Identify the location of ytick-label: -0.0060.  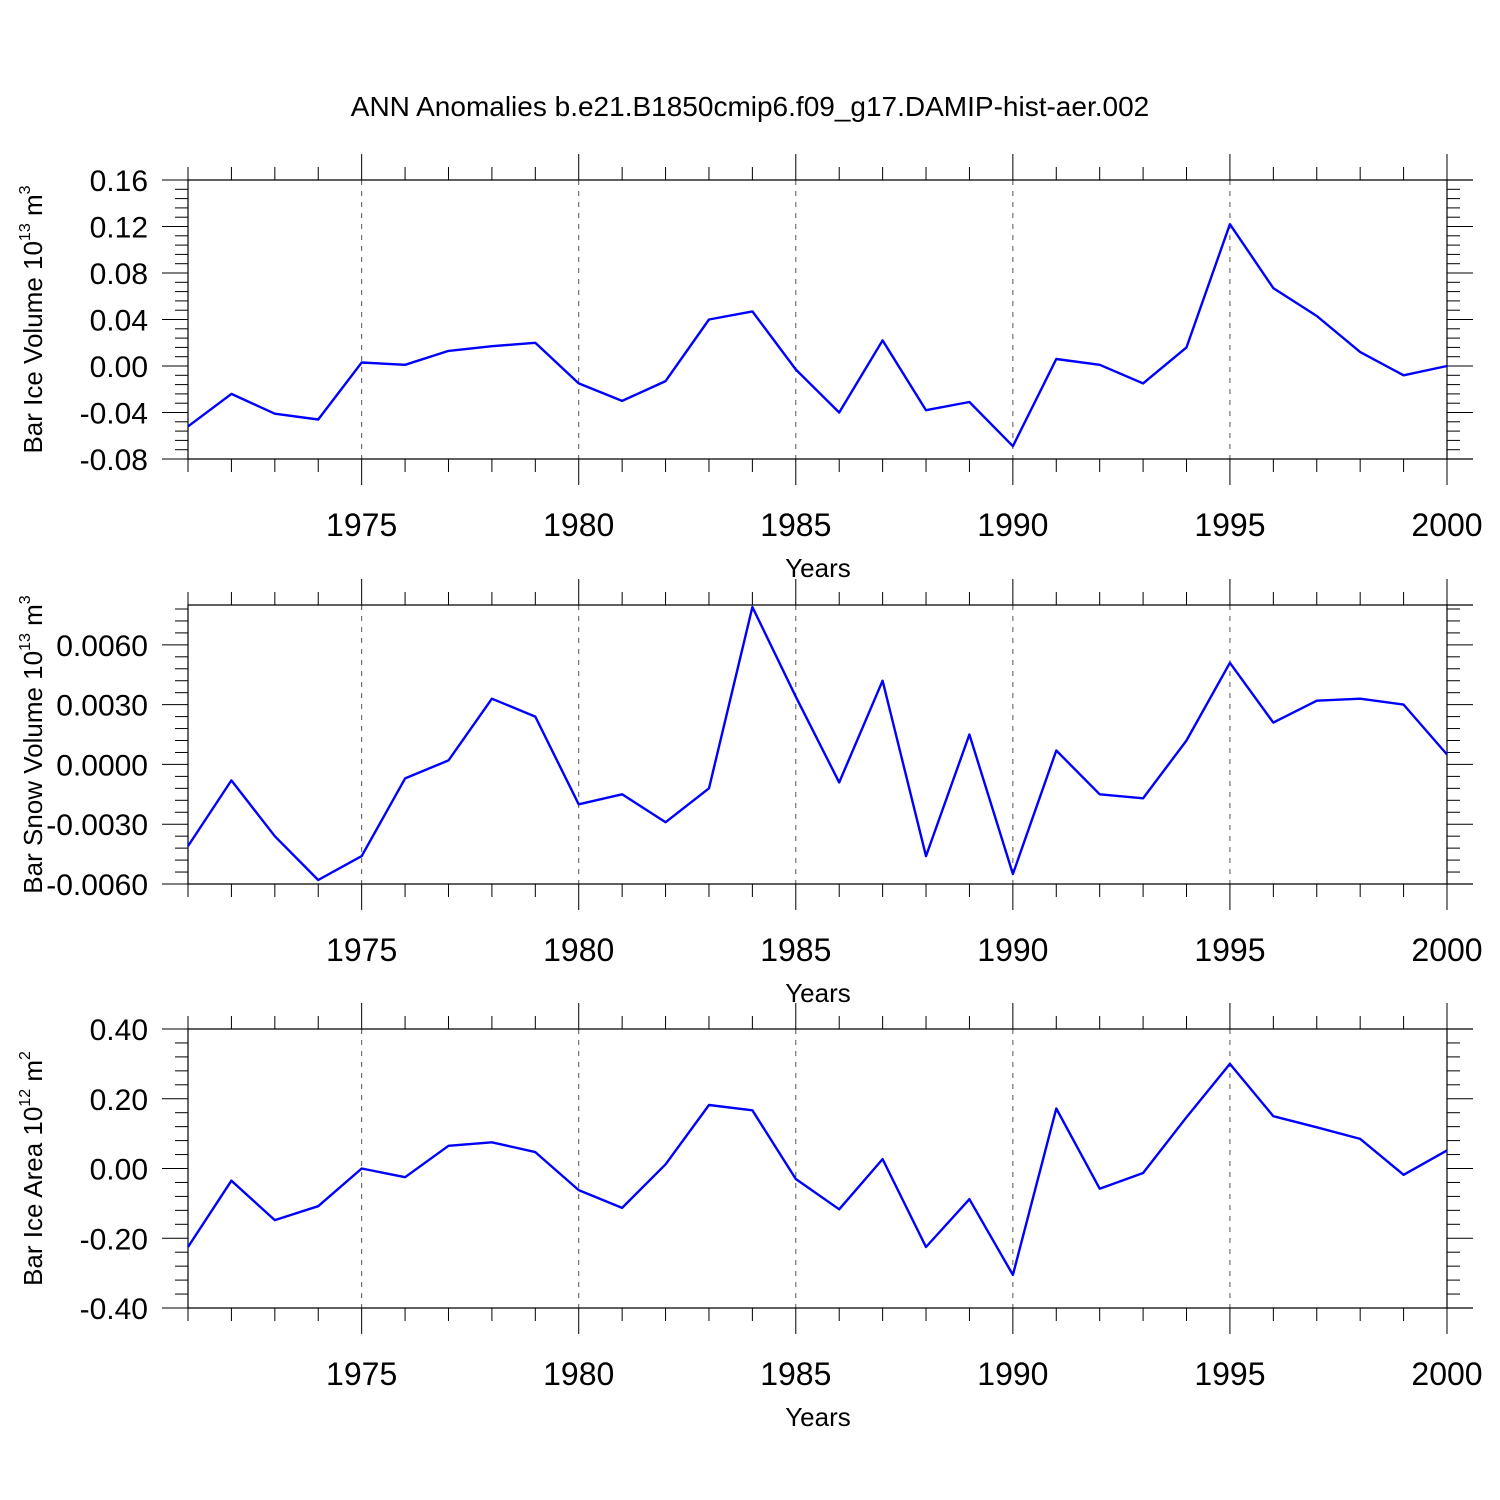
(97, 885).